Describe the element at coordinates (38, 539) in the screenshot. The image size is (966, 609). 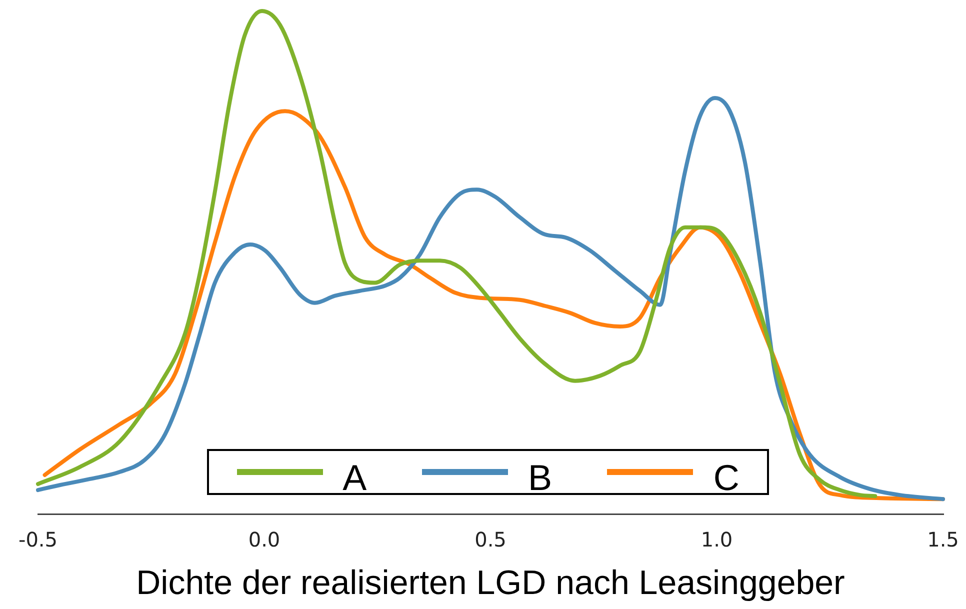
I see `x-tick-label: -0.5` at that location.